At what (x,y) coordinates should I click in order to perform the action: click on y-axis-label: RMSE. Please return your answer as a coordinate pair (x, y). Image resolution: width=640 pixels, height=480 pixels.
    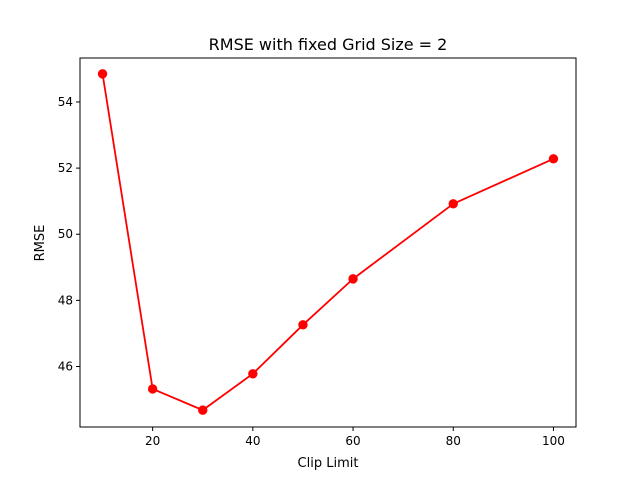
    Looking at the image, I should click on (40, 243).